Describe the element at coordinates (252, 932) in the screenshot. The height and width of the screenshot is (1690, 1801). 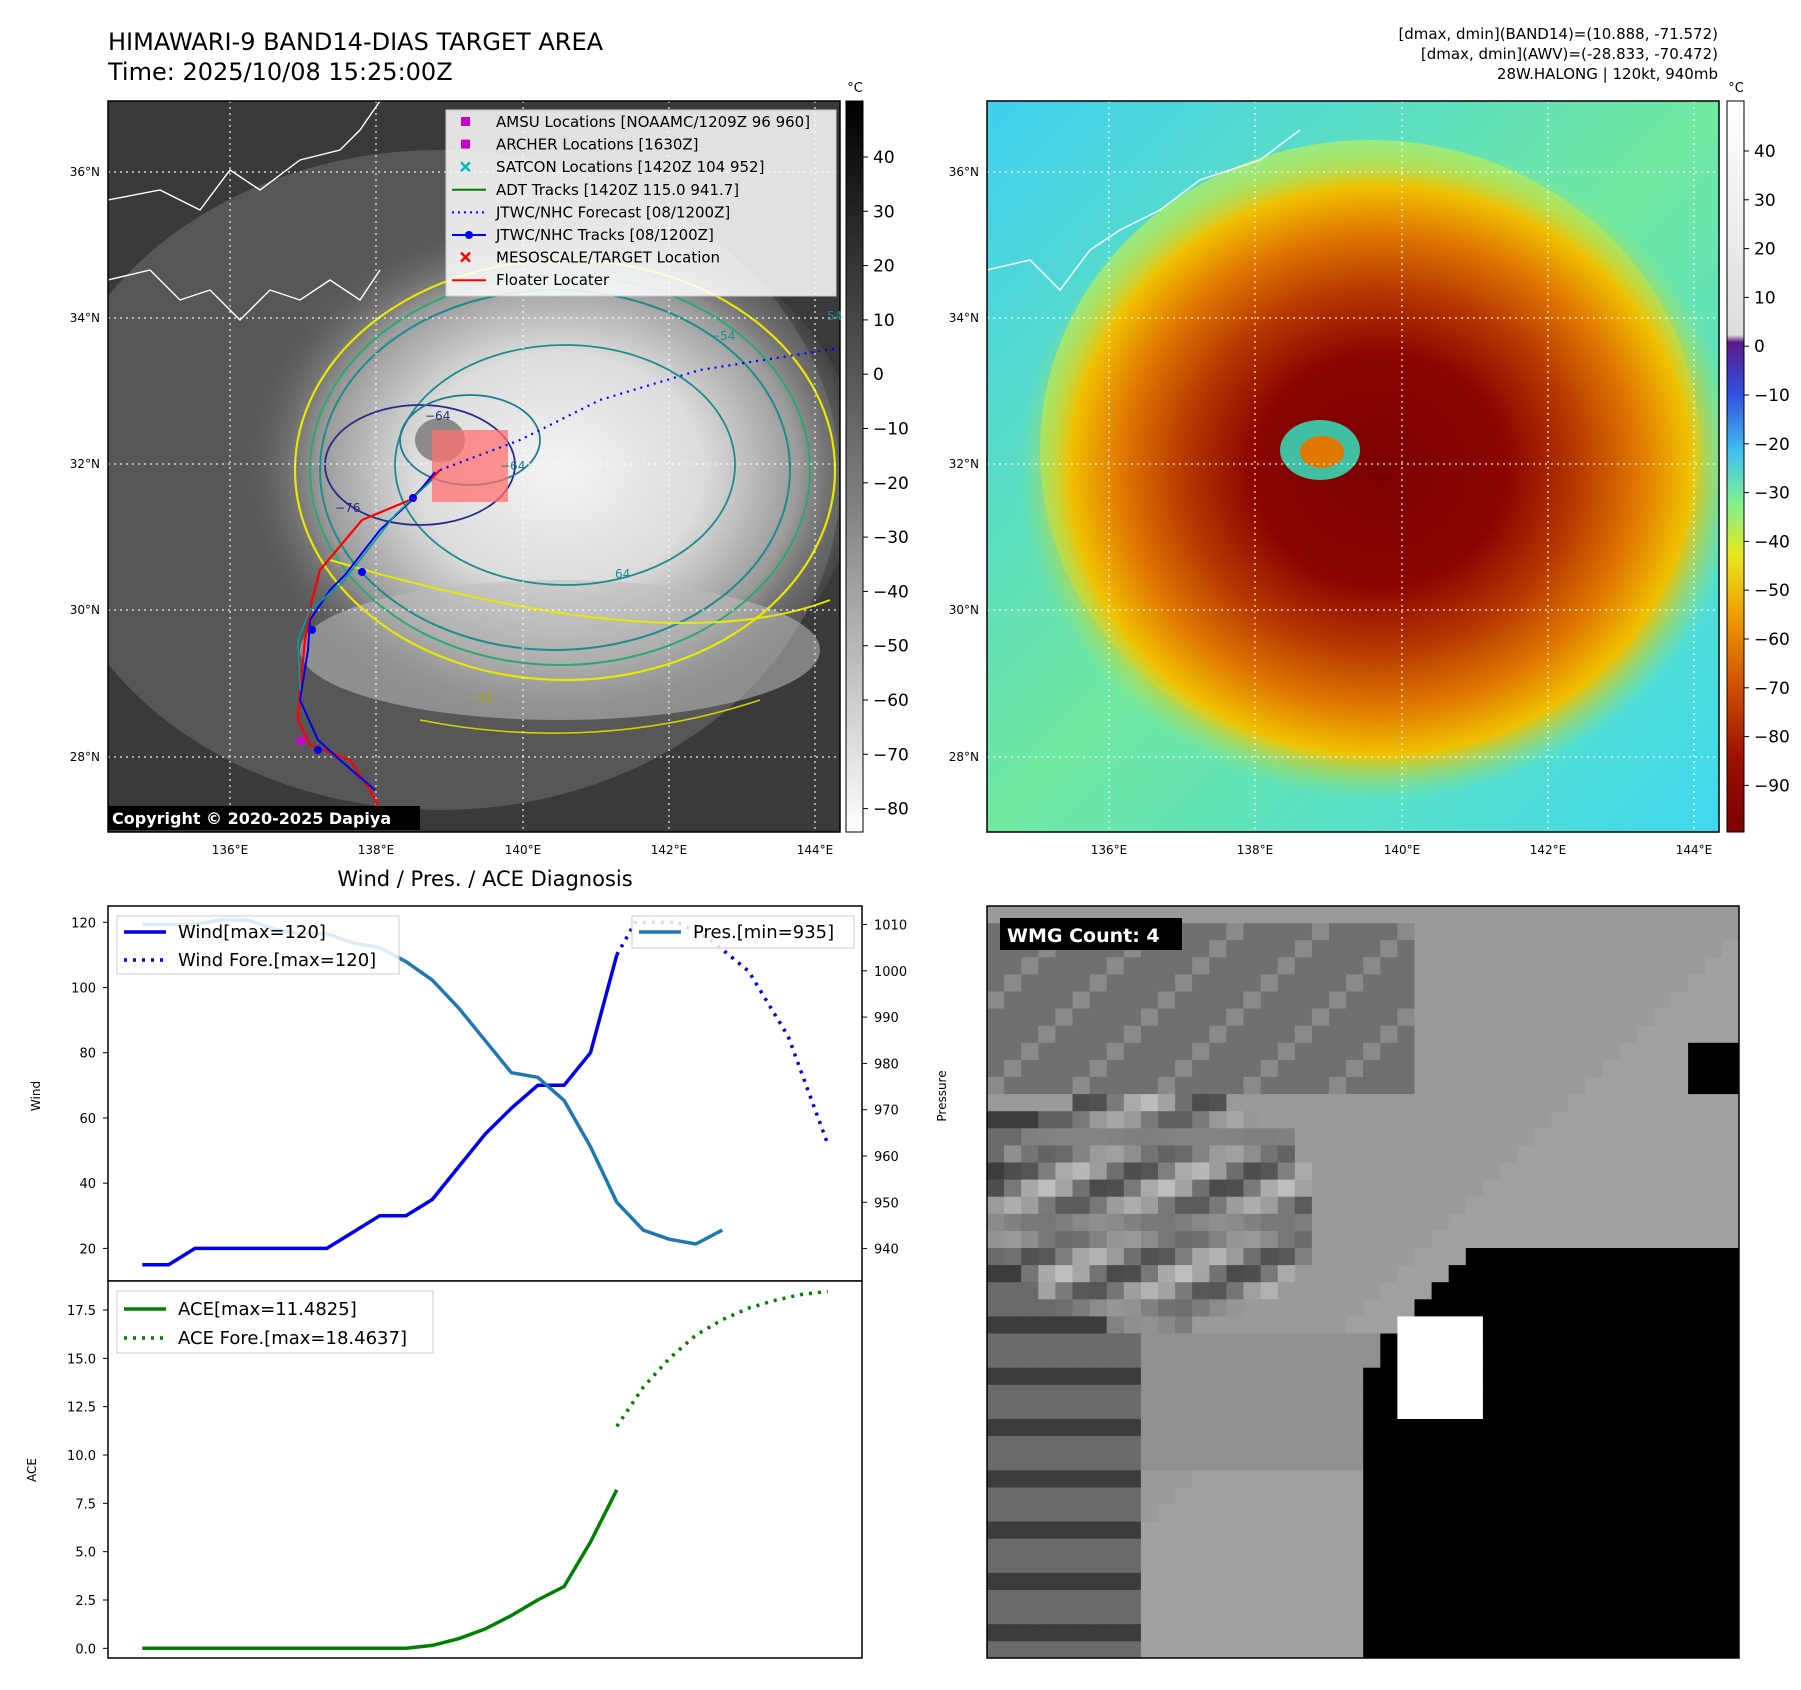
I see `legend-wind: Wind[max=120]` at that location.